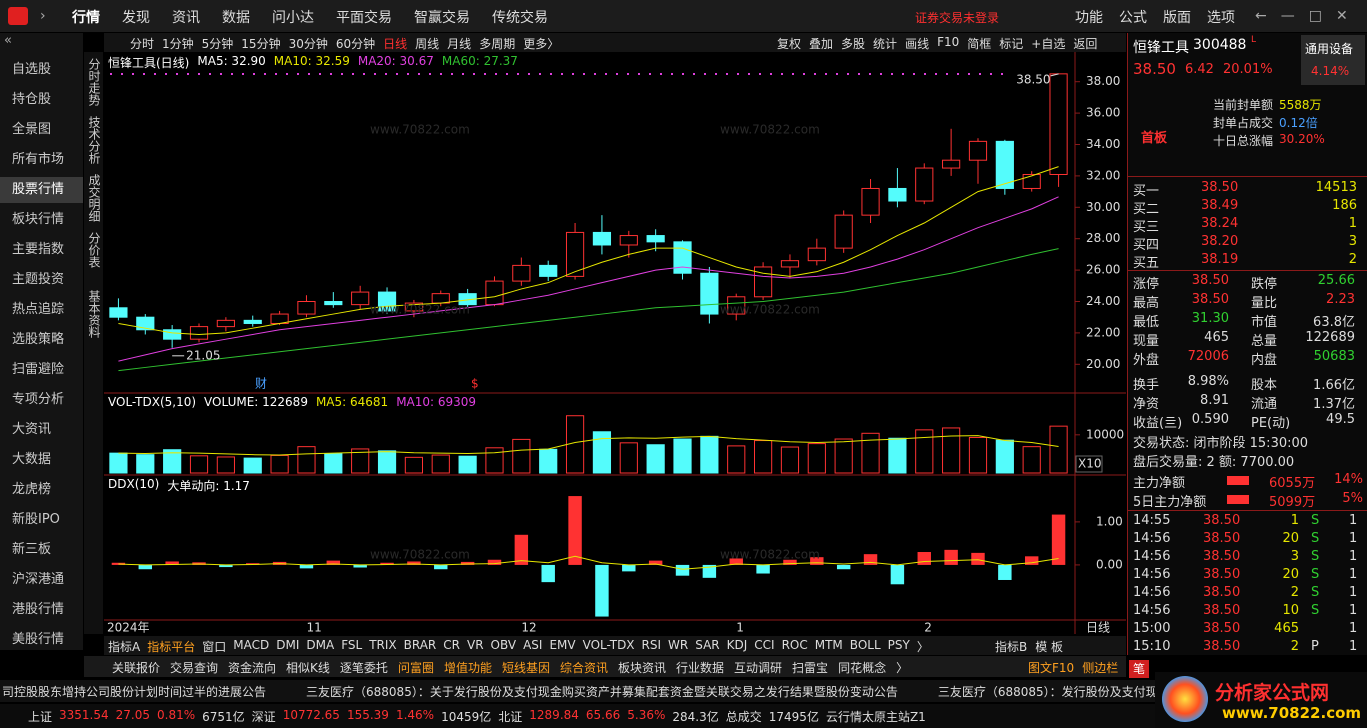 This screenshot has width=1367, height=728. What do you see at coordinates (1051, 668) in the screenshot?
I see `function-tab: 图文F10` at bounding box center [1051, 668].